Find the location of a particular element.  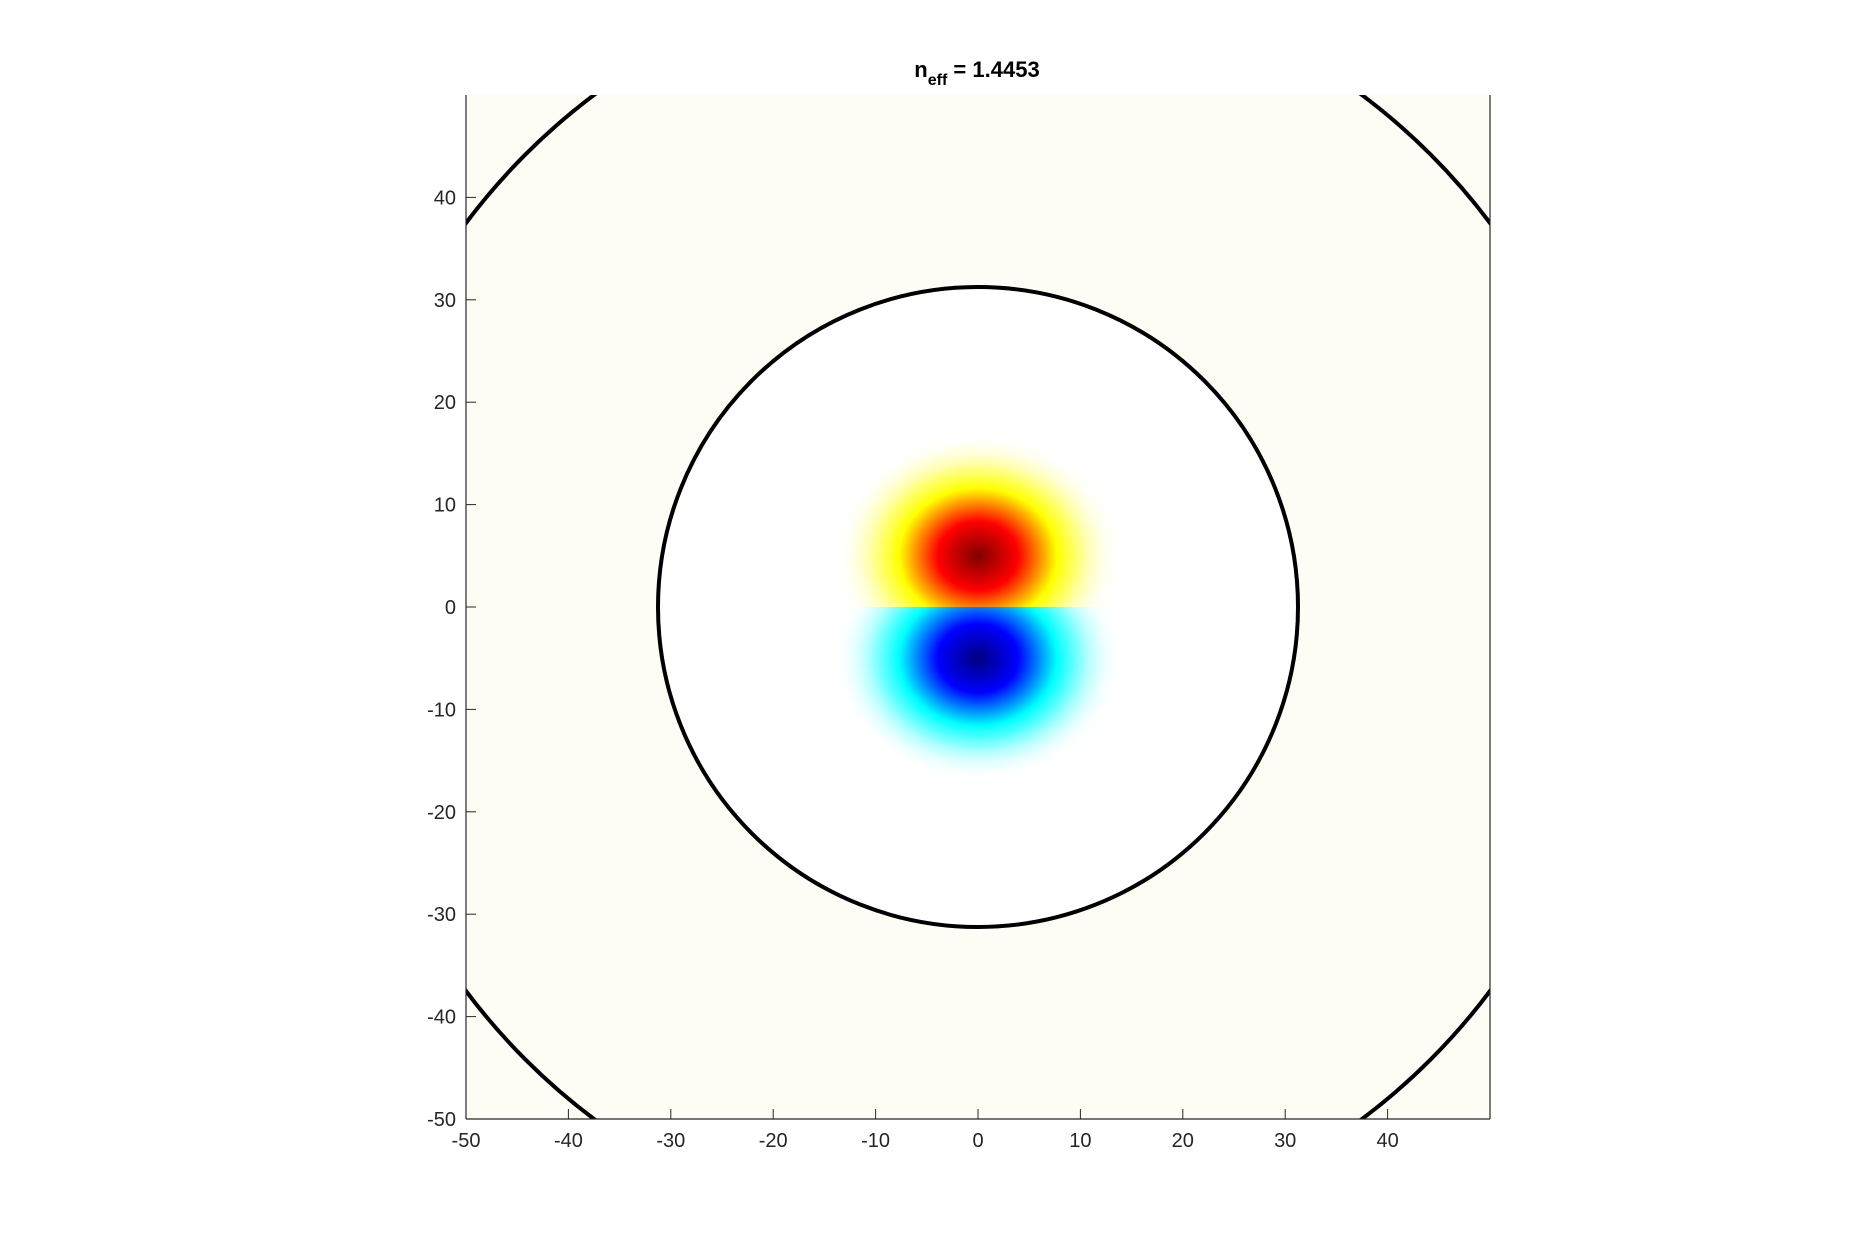

y-tick-label: -10 is located at coordinates (441, 710).